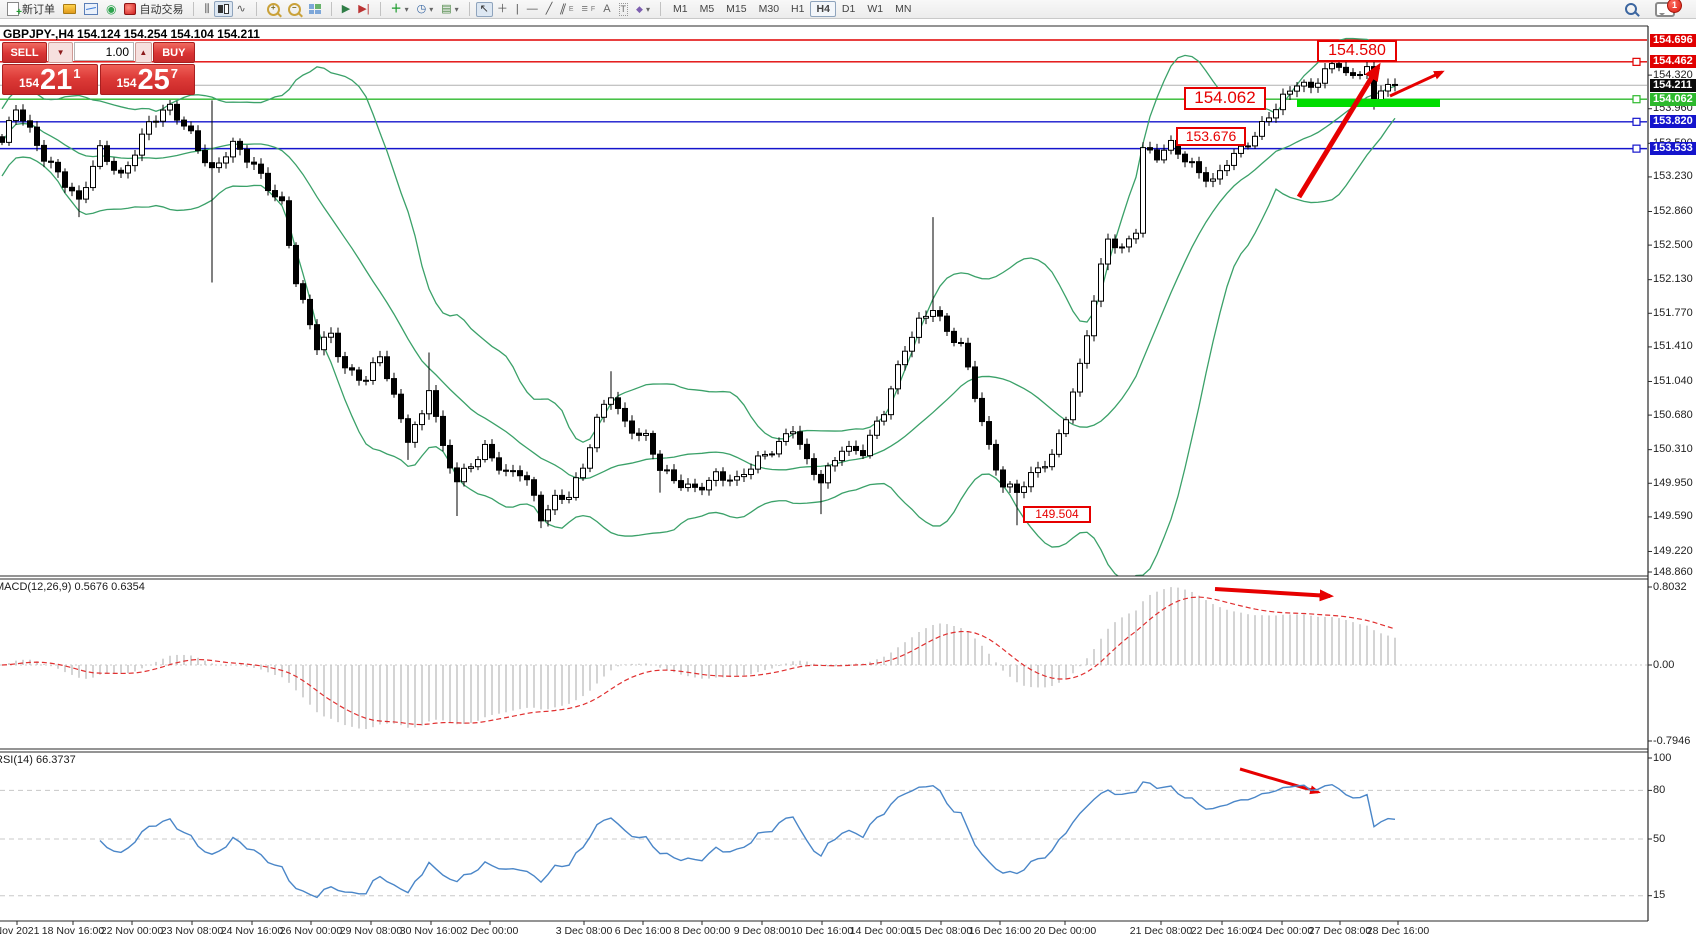  I want to click on cursor-icon: ↖, so click(484, 8).